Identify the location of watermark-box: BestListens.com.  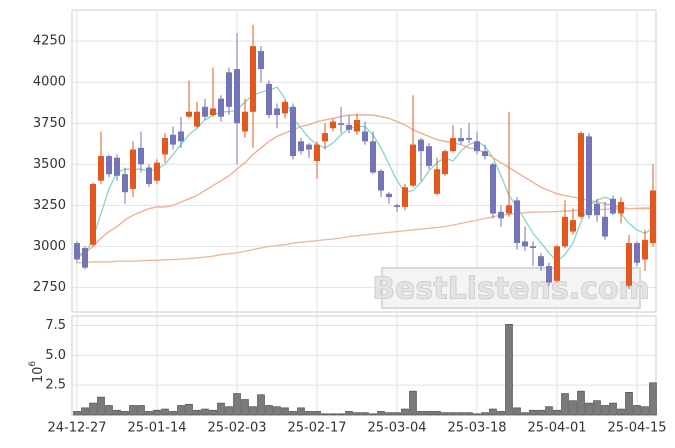
(511, 288).